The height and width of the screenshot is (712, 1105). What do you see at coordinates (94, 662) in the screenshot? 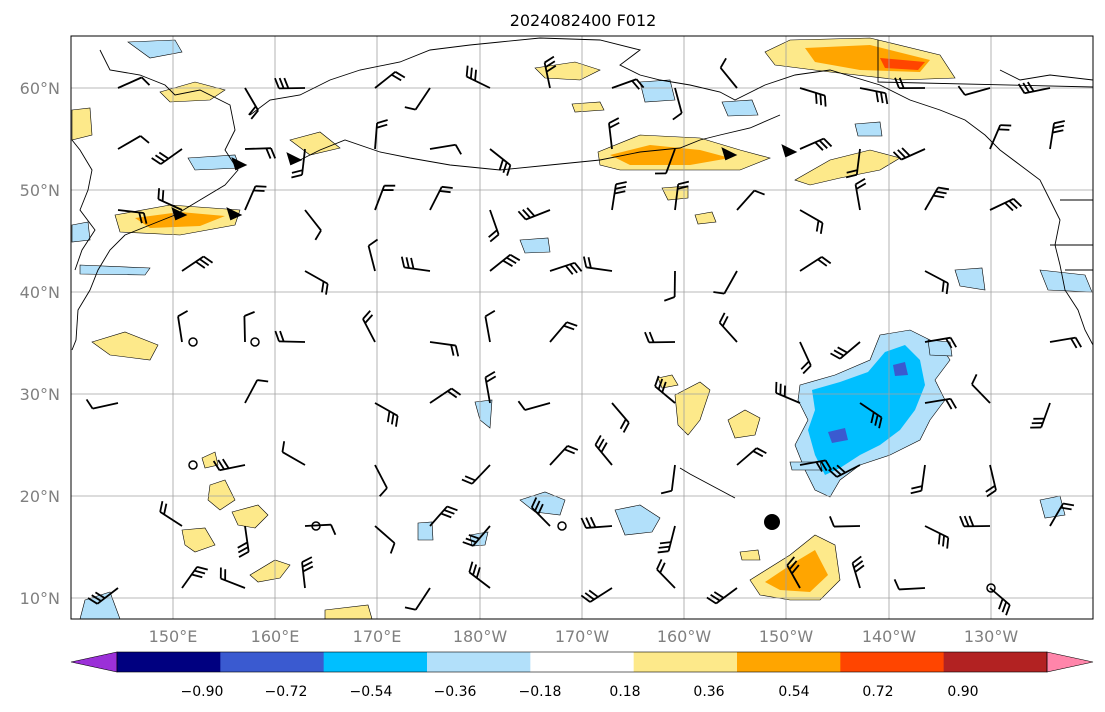
I see `colorbar-extend-low` at bounding box center [94, 662].